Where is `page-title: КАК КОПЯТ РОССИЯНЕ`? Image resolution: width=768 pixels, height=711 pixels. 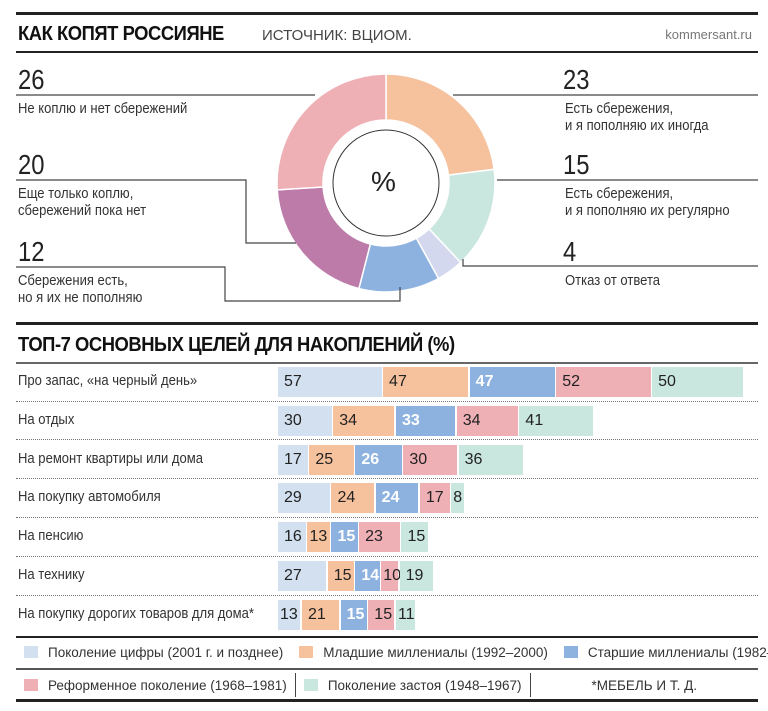
page-title: КАК КОПЯТ РОССИЯНЕ is located at coordinates (121, 34).